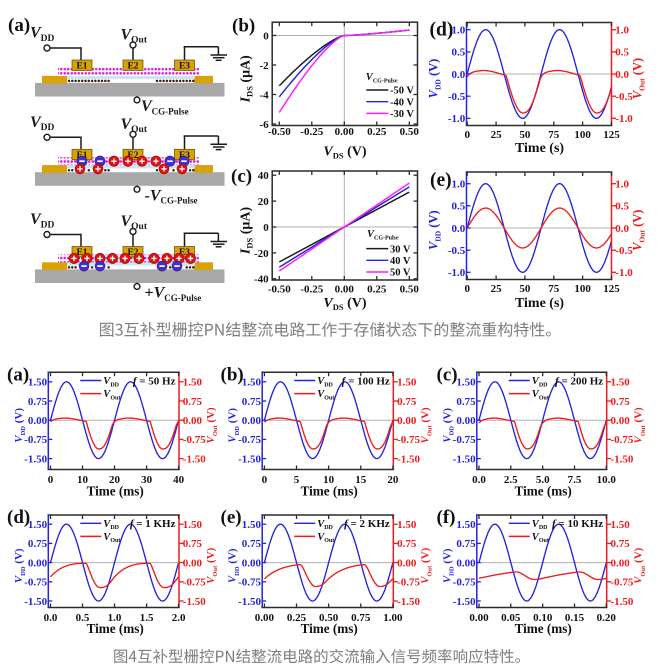 This screenshot has height=667, width=658. I want to click on svg-text: -0.5, so click(457, 97).